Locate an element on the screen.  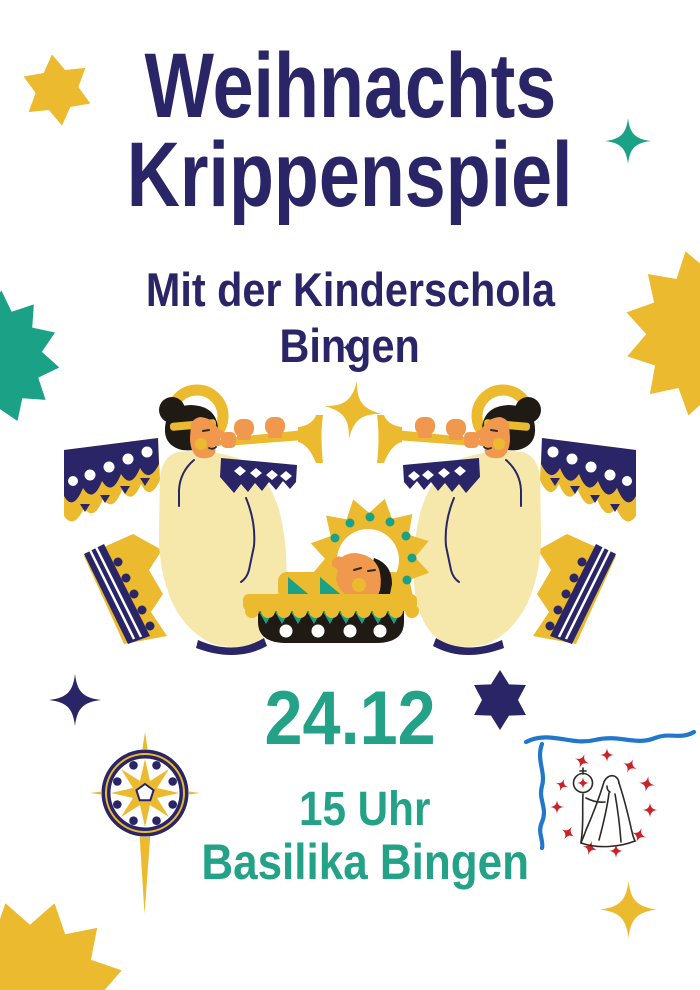
event-date: 24.12 is located at coordinates (350, 718).